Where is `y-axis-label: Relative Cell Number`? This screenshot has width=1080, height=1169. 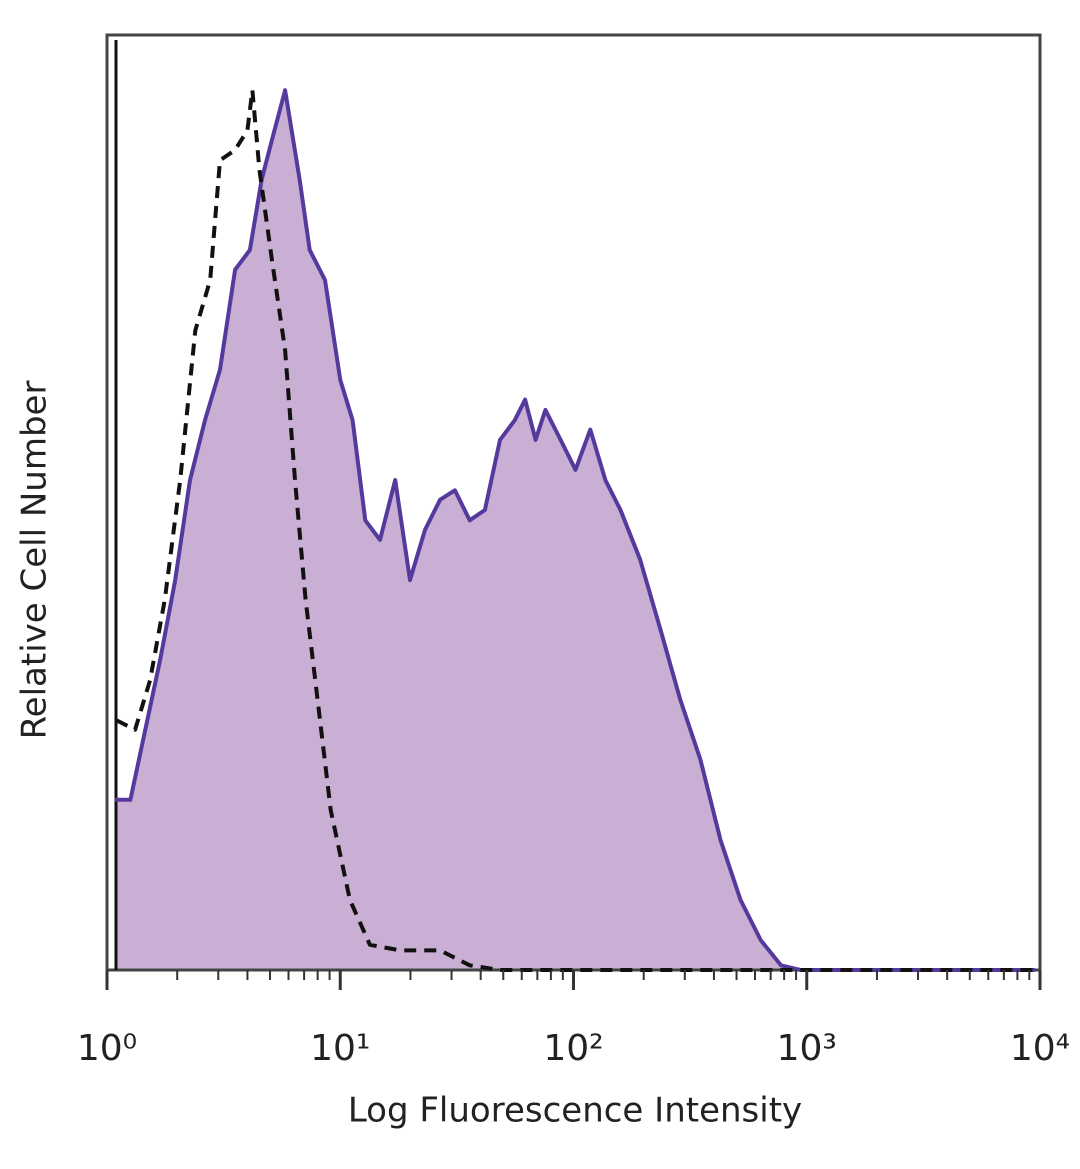
y-axis-label: Relative Cell Number is located at coordinates (35, 560).